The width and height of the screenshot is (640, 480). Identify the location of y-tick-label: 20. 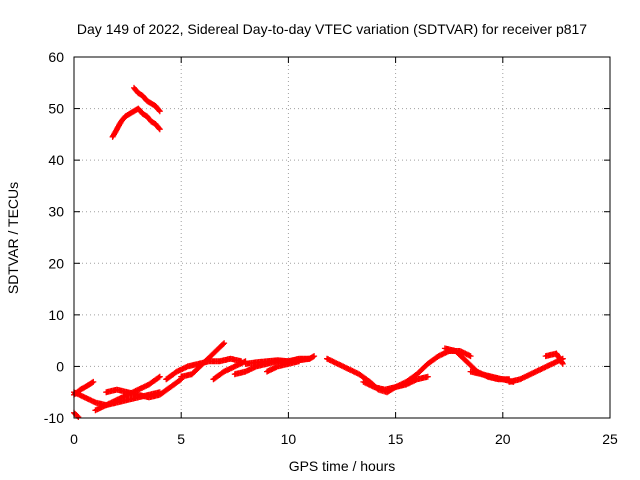
(56, 263).